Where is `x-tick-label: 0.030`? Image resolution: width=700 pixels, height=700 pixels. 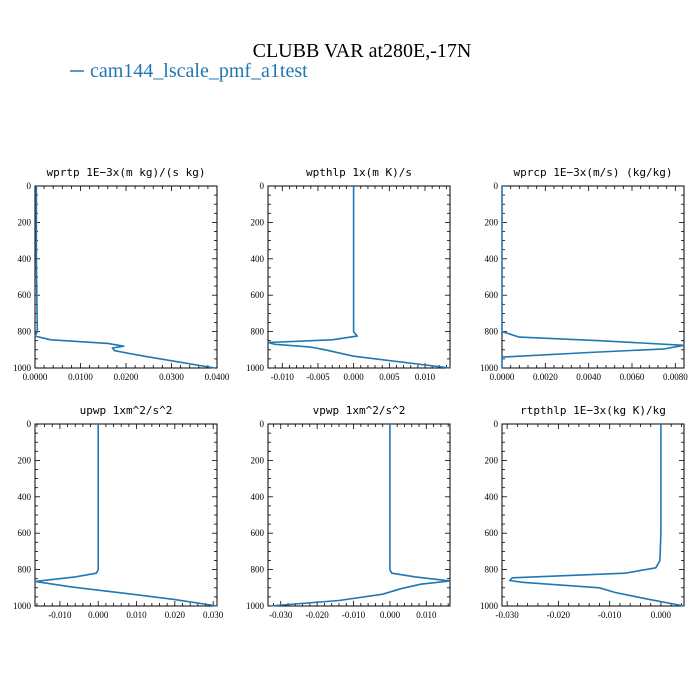 x-tick-label: 0.030 is located at coordinates (213, 615).